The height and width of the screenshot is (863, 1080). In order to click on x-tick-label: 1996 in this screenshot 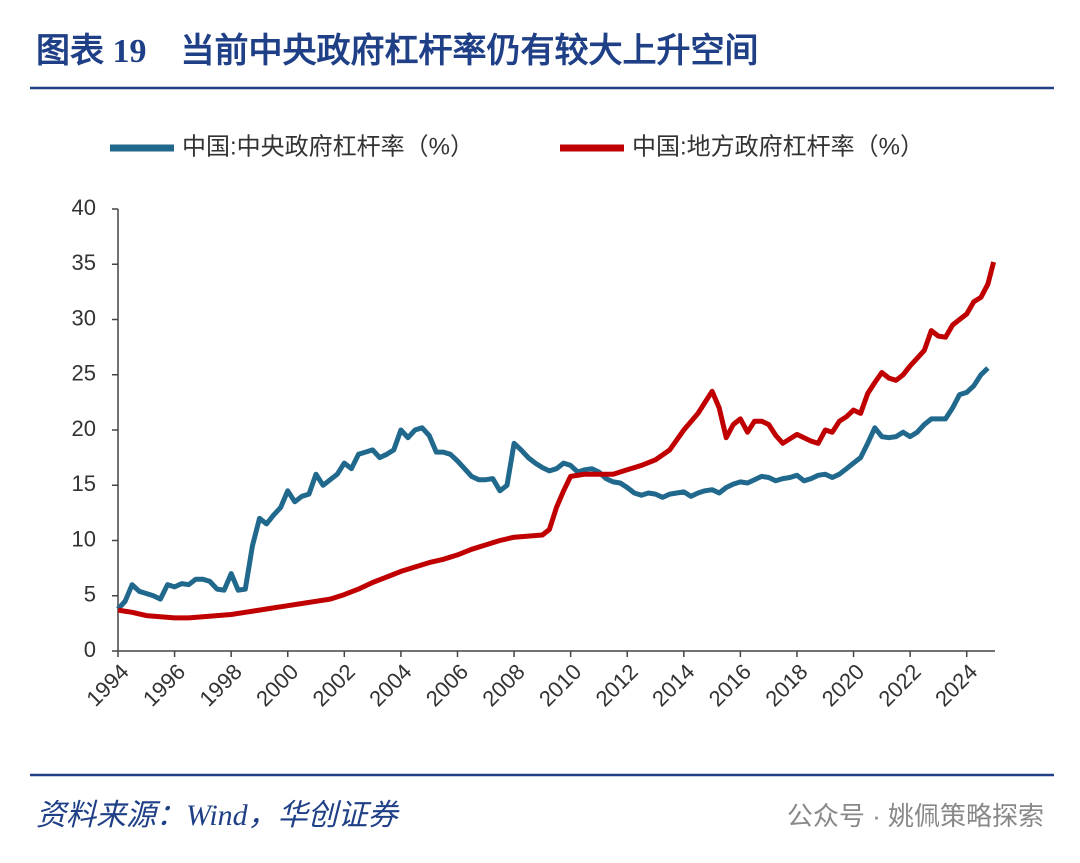, I will do `click(164, 685)`.